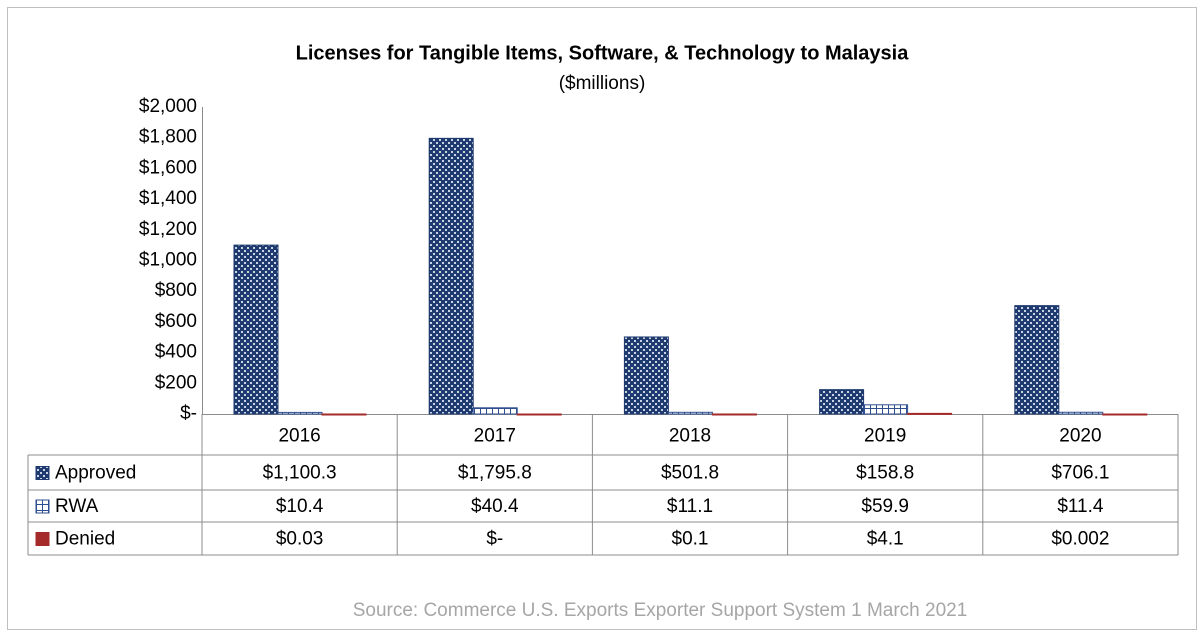 Image resolution: width=1204 pixels, height=635 pixels. Describe the element at coordinates (690, 539) in the screenshot. I see `data-table-value: $0.1` at that location.